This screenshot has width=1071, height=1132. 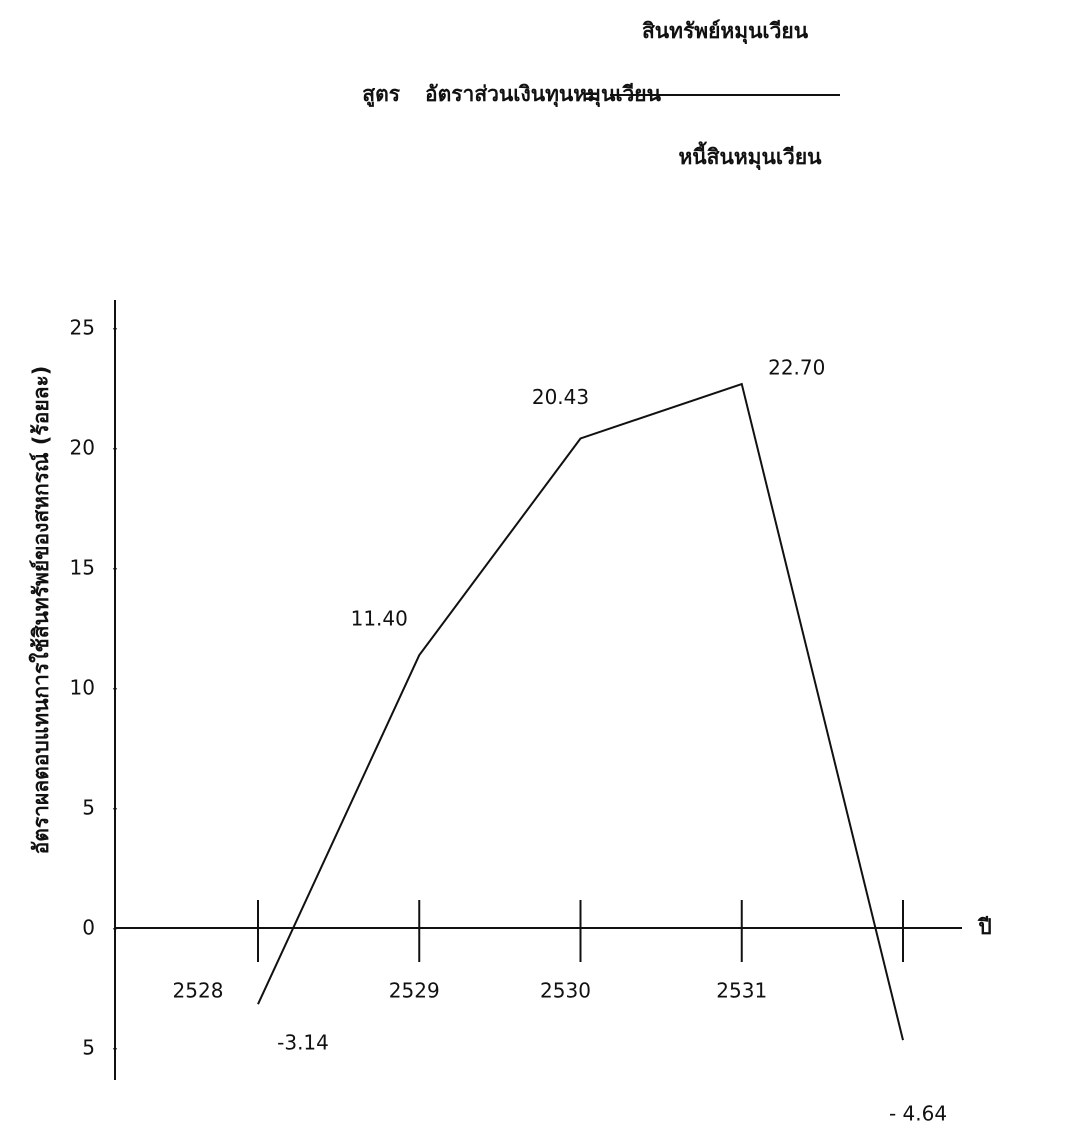 I want to click on x-tick-label: 2531, so click(x=741, y=991).